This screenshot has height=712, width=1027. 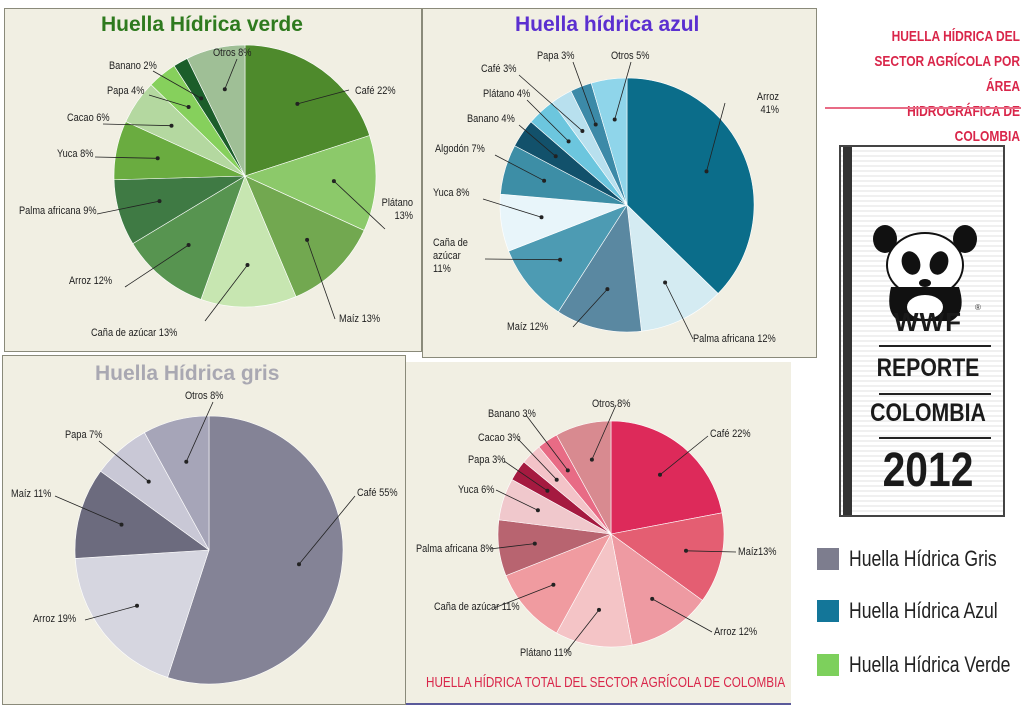 What do you see at coordinates (630, 56) in the screenshot?
I see `slice-label: Otros 5%` at bounding box center [630, 56].